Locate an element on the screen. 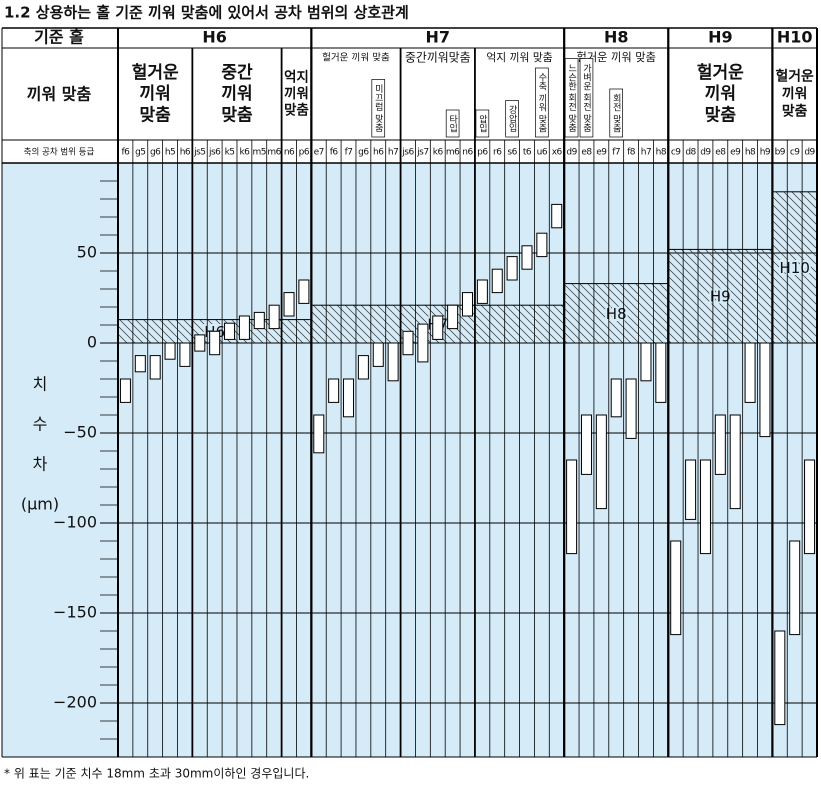 Image resolution: width=821 pixels, height=787 pixels. shaft-label: n6 is located at coordinates (467, 153).